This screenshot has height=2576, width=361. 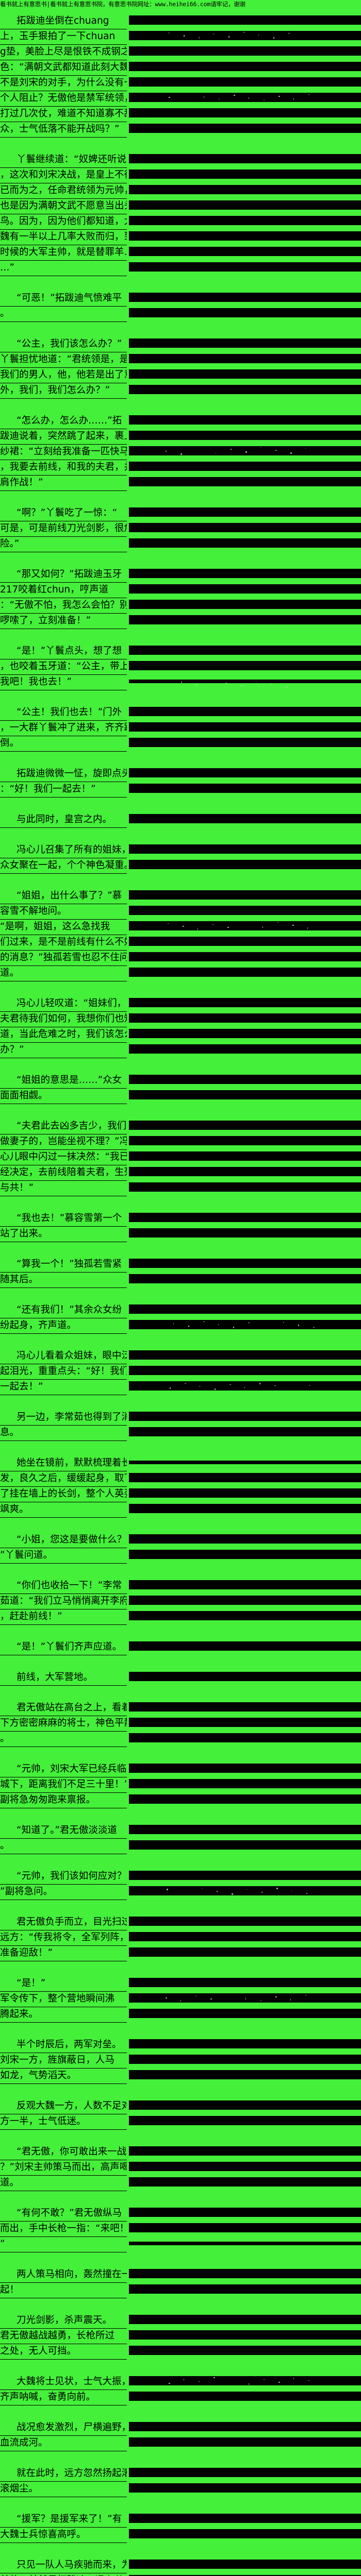 I want to click on line-content: 准备迎敌！”, so click(x=63, y=1953).